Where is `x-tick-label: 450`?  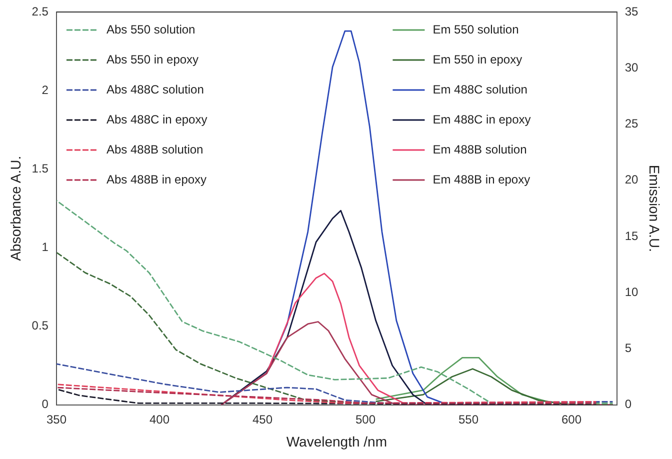
x-tick-label: 450 is located at coordinates (262, 419).